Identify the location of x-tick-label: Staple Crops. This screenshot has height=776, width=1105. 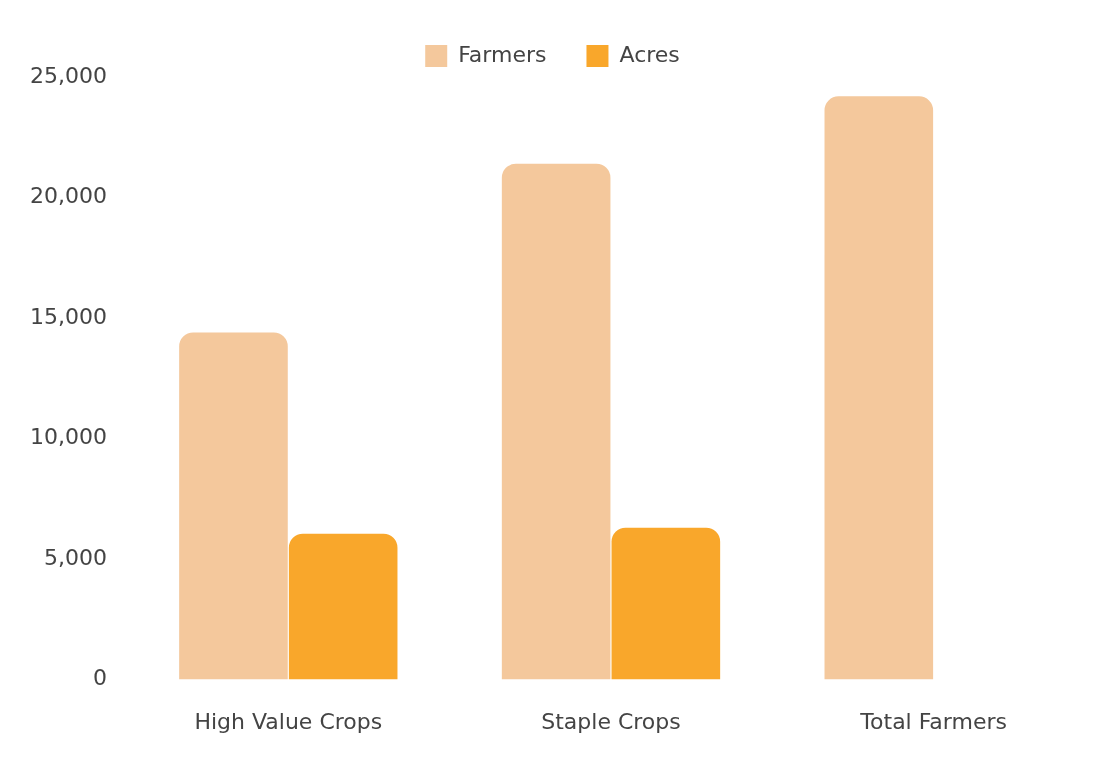
(611, 721).